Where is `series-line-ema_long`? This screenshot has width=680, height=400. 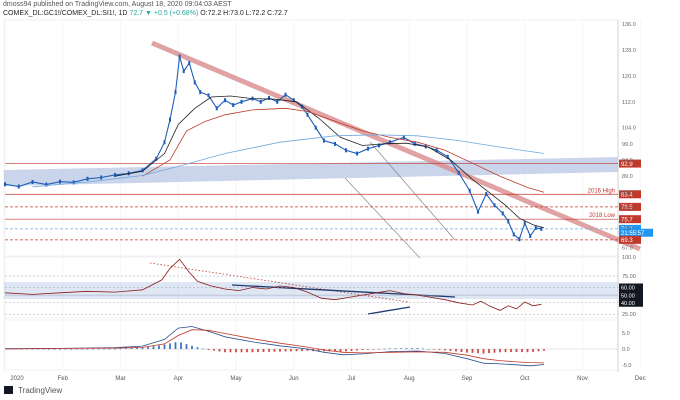
series-line-ema_long is located at coordinates (288, 161).